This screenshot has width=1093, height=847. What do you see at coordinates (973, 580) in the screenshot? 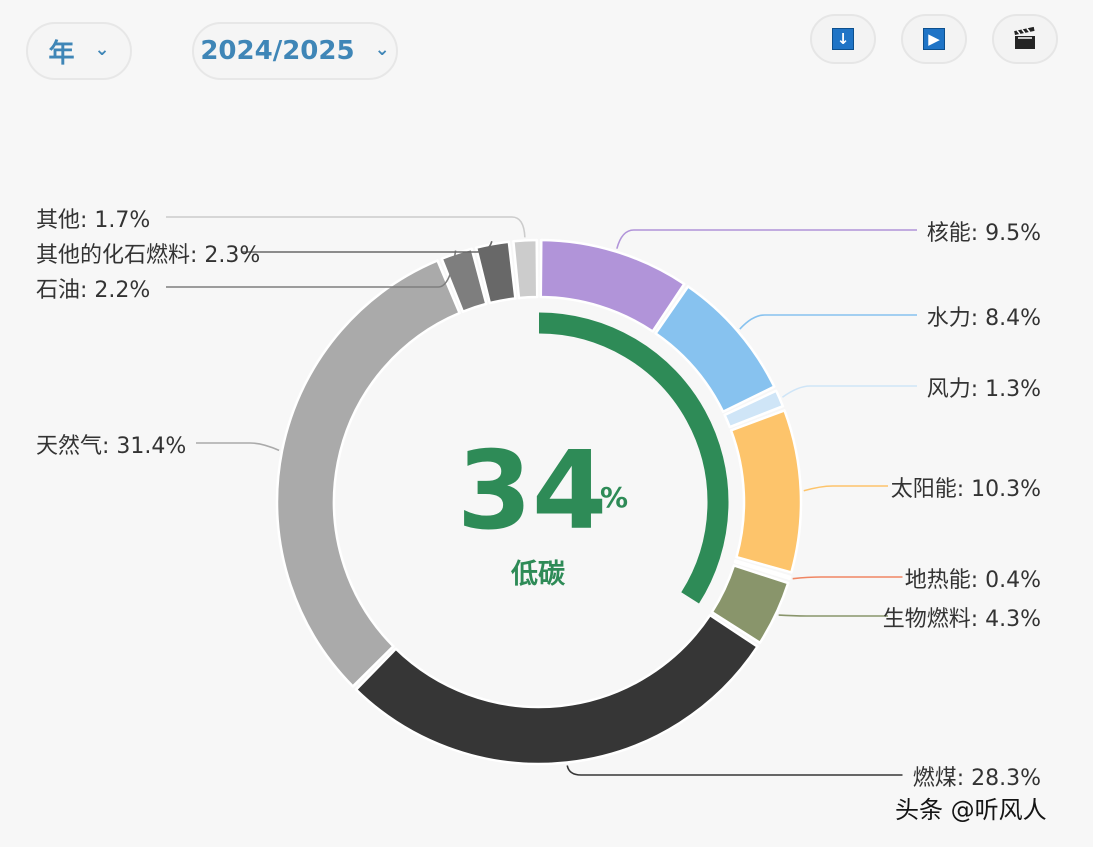
I see `segment-label-5: 地热能: 0.4%` at bounding box center [973, 580].